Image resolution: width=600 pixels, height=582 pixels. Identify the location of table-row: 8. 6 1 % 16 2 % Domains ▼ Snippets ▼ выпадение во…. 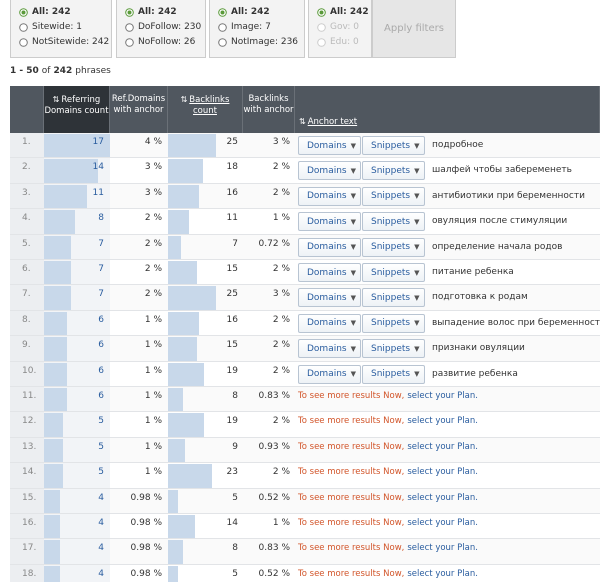
(305, 323).